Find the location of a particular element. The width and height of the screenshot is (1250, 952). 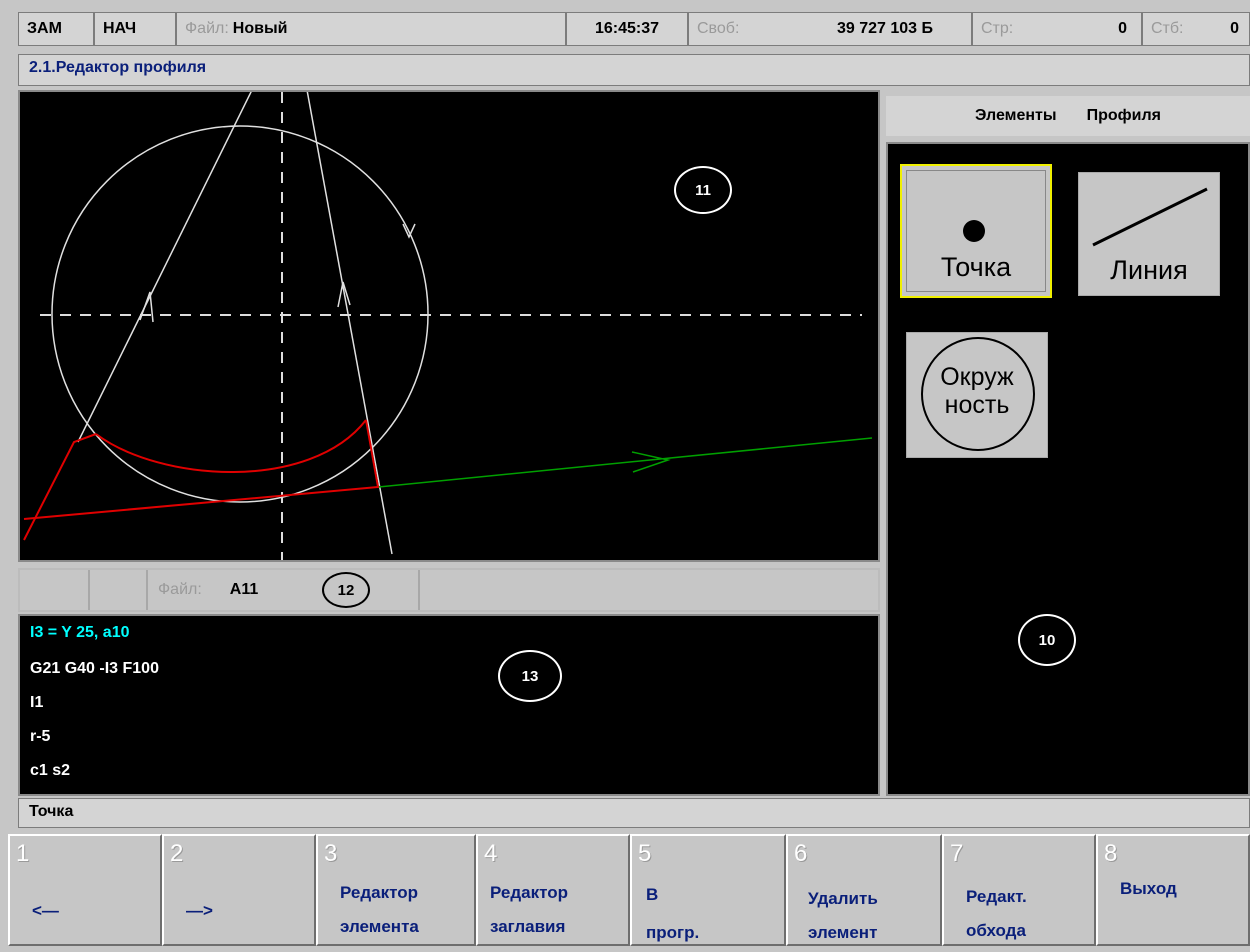

callout-13: 13 is located at coordinates (530, 676).